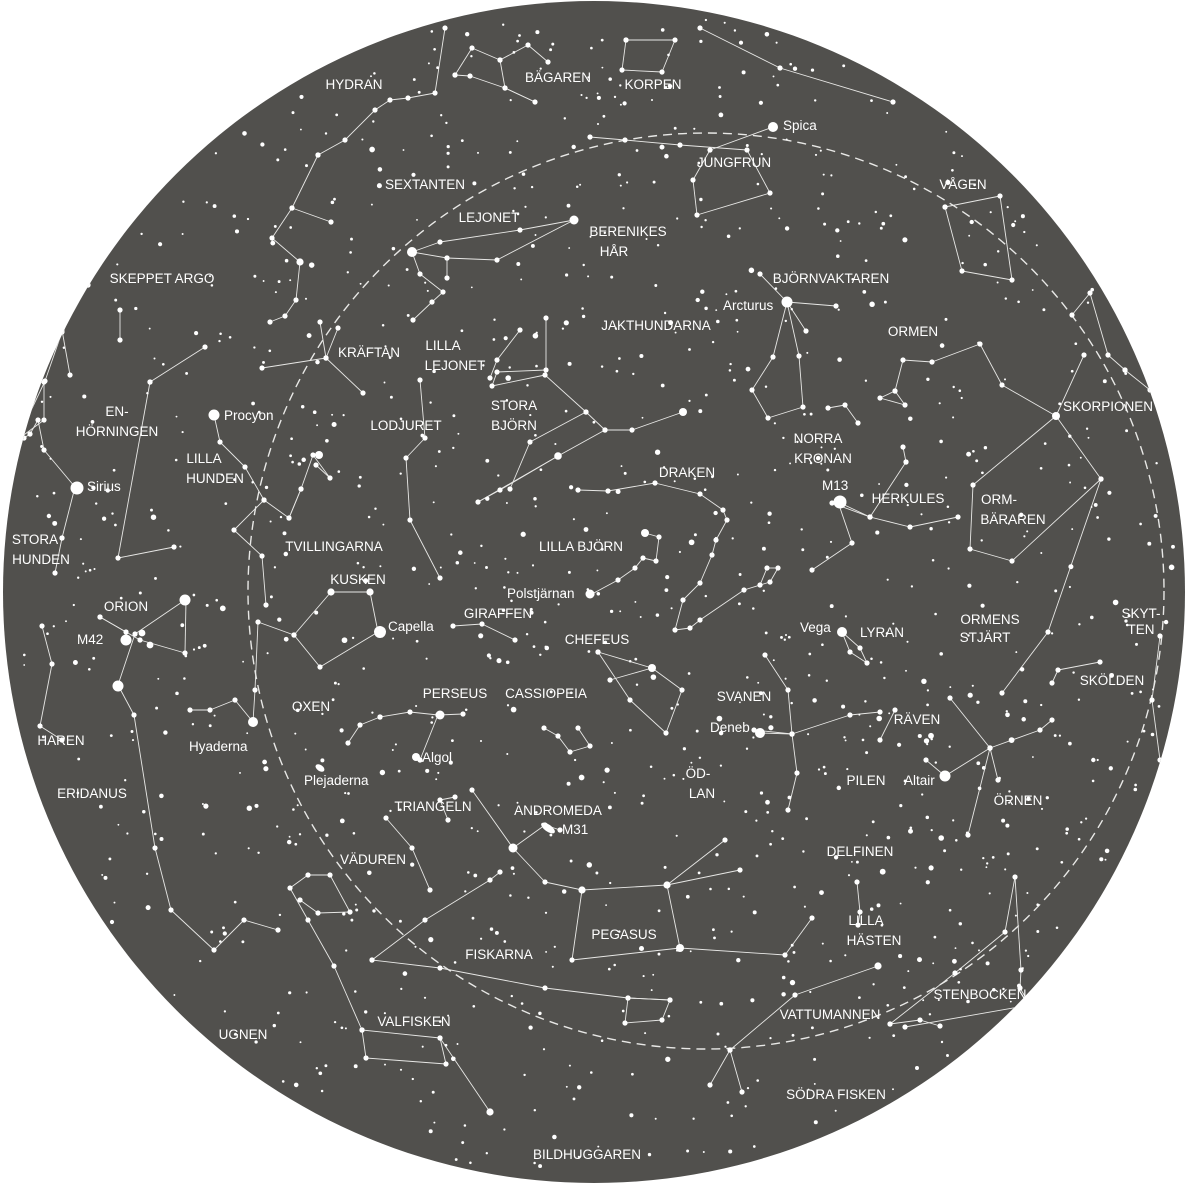 This screenshot has width=1189, height=1183. I want to click on label-andromeda: ANDROMEDA, so click(558, 810).